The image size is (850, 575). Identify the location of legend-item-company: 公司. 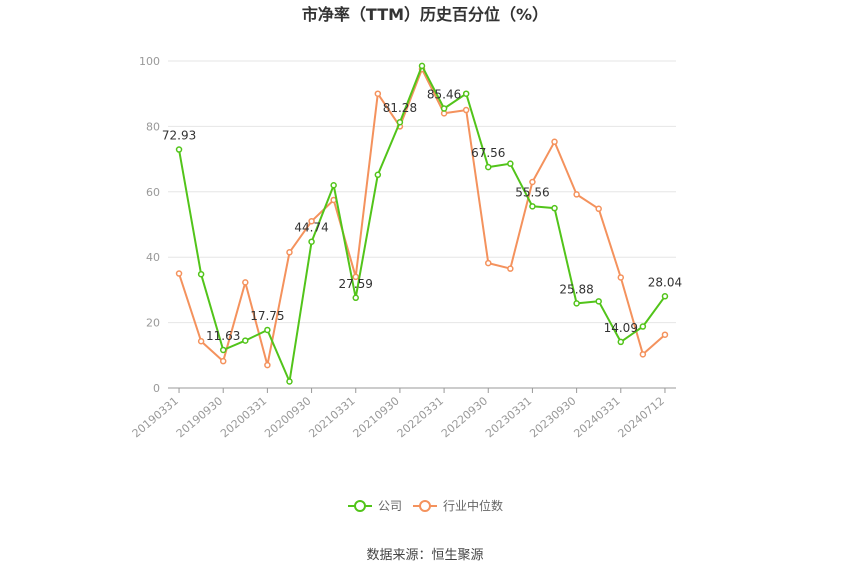
(375, 506).